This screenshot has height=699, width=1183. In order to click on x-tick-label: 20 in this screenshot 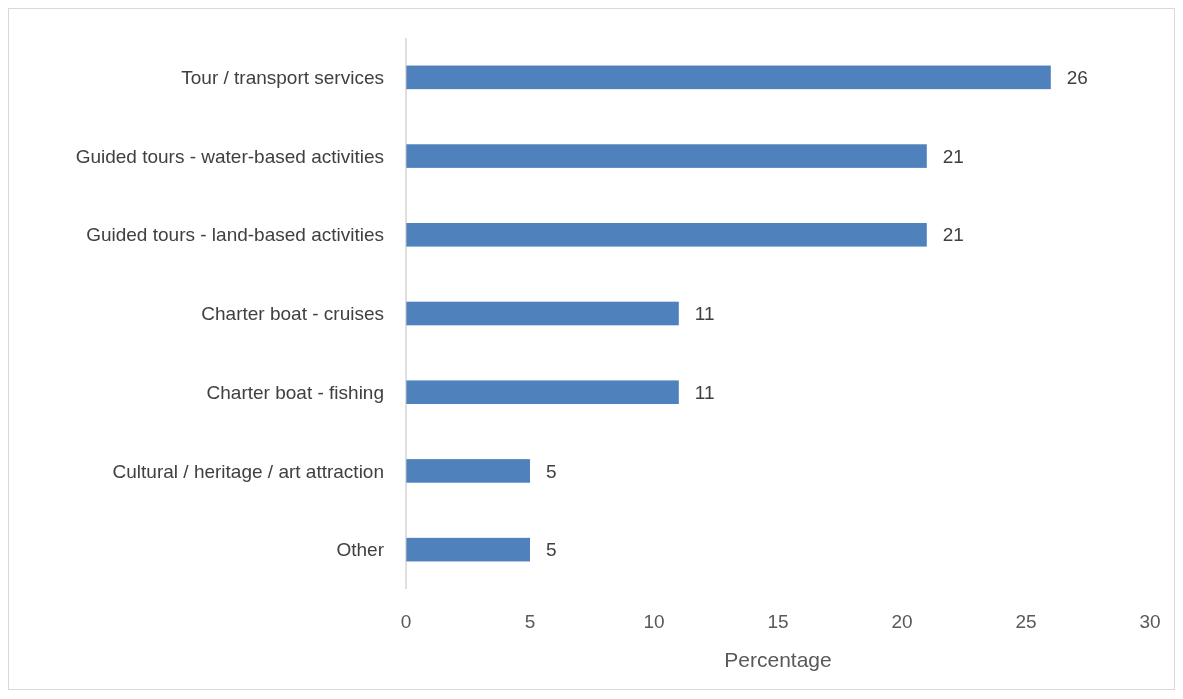, I will do `click(902, 621)`.